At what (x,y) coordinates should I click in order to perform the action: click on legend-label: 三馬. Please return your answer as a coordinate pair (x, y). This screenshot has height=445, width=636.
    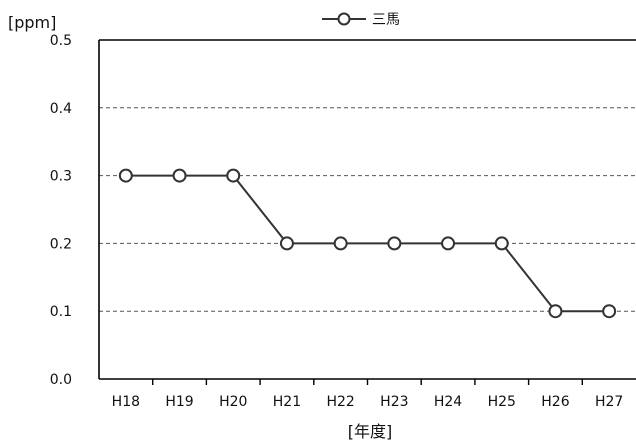
    Looking at the image, I should click on (386, 20).